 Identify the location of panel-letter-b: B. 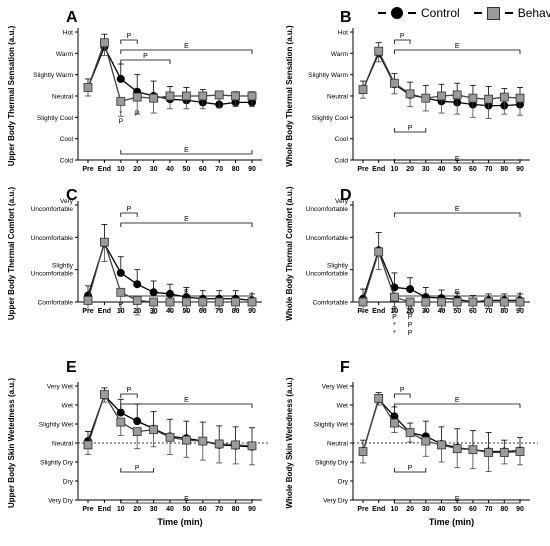
(346, 17).